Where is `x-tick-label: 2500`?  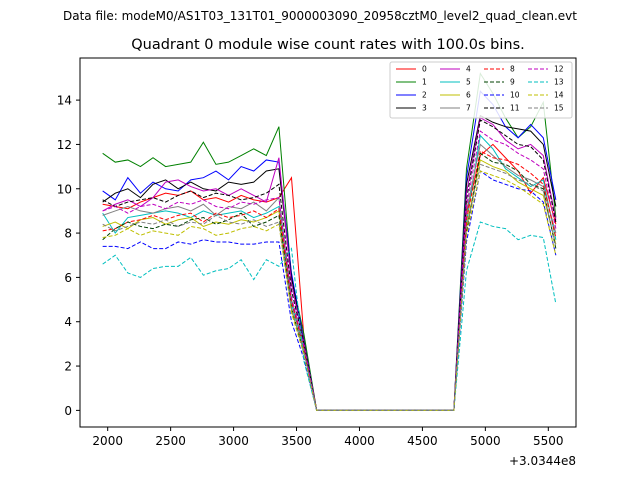 x-tick-label: 2500 is located at coordinates (170, 441).